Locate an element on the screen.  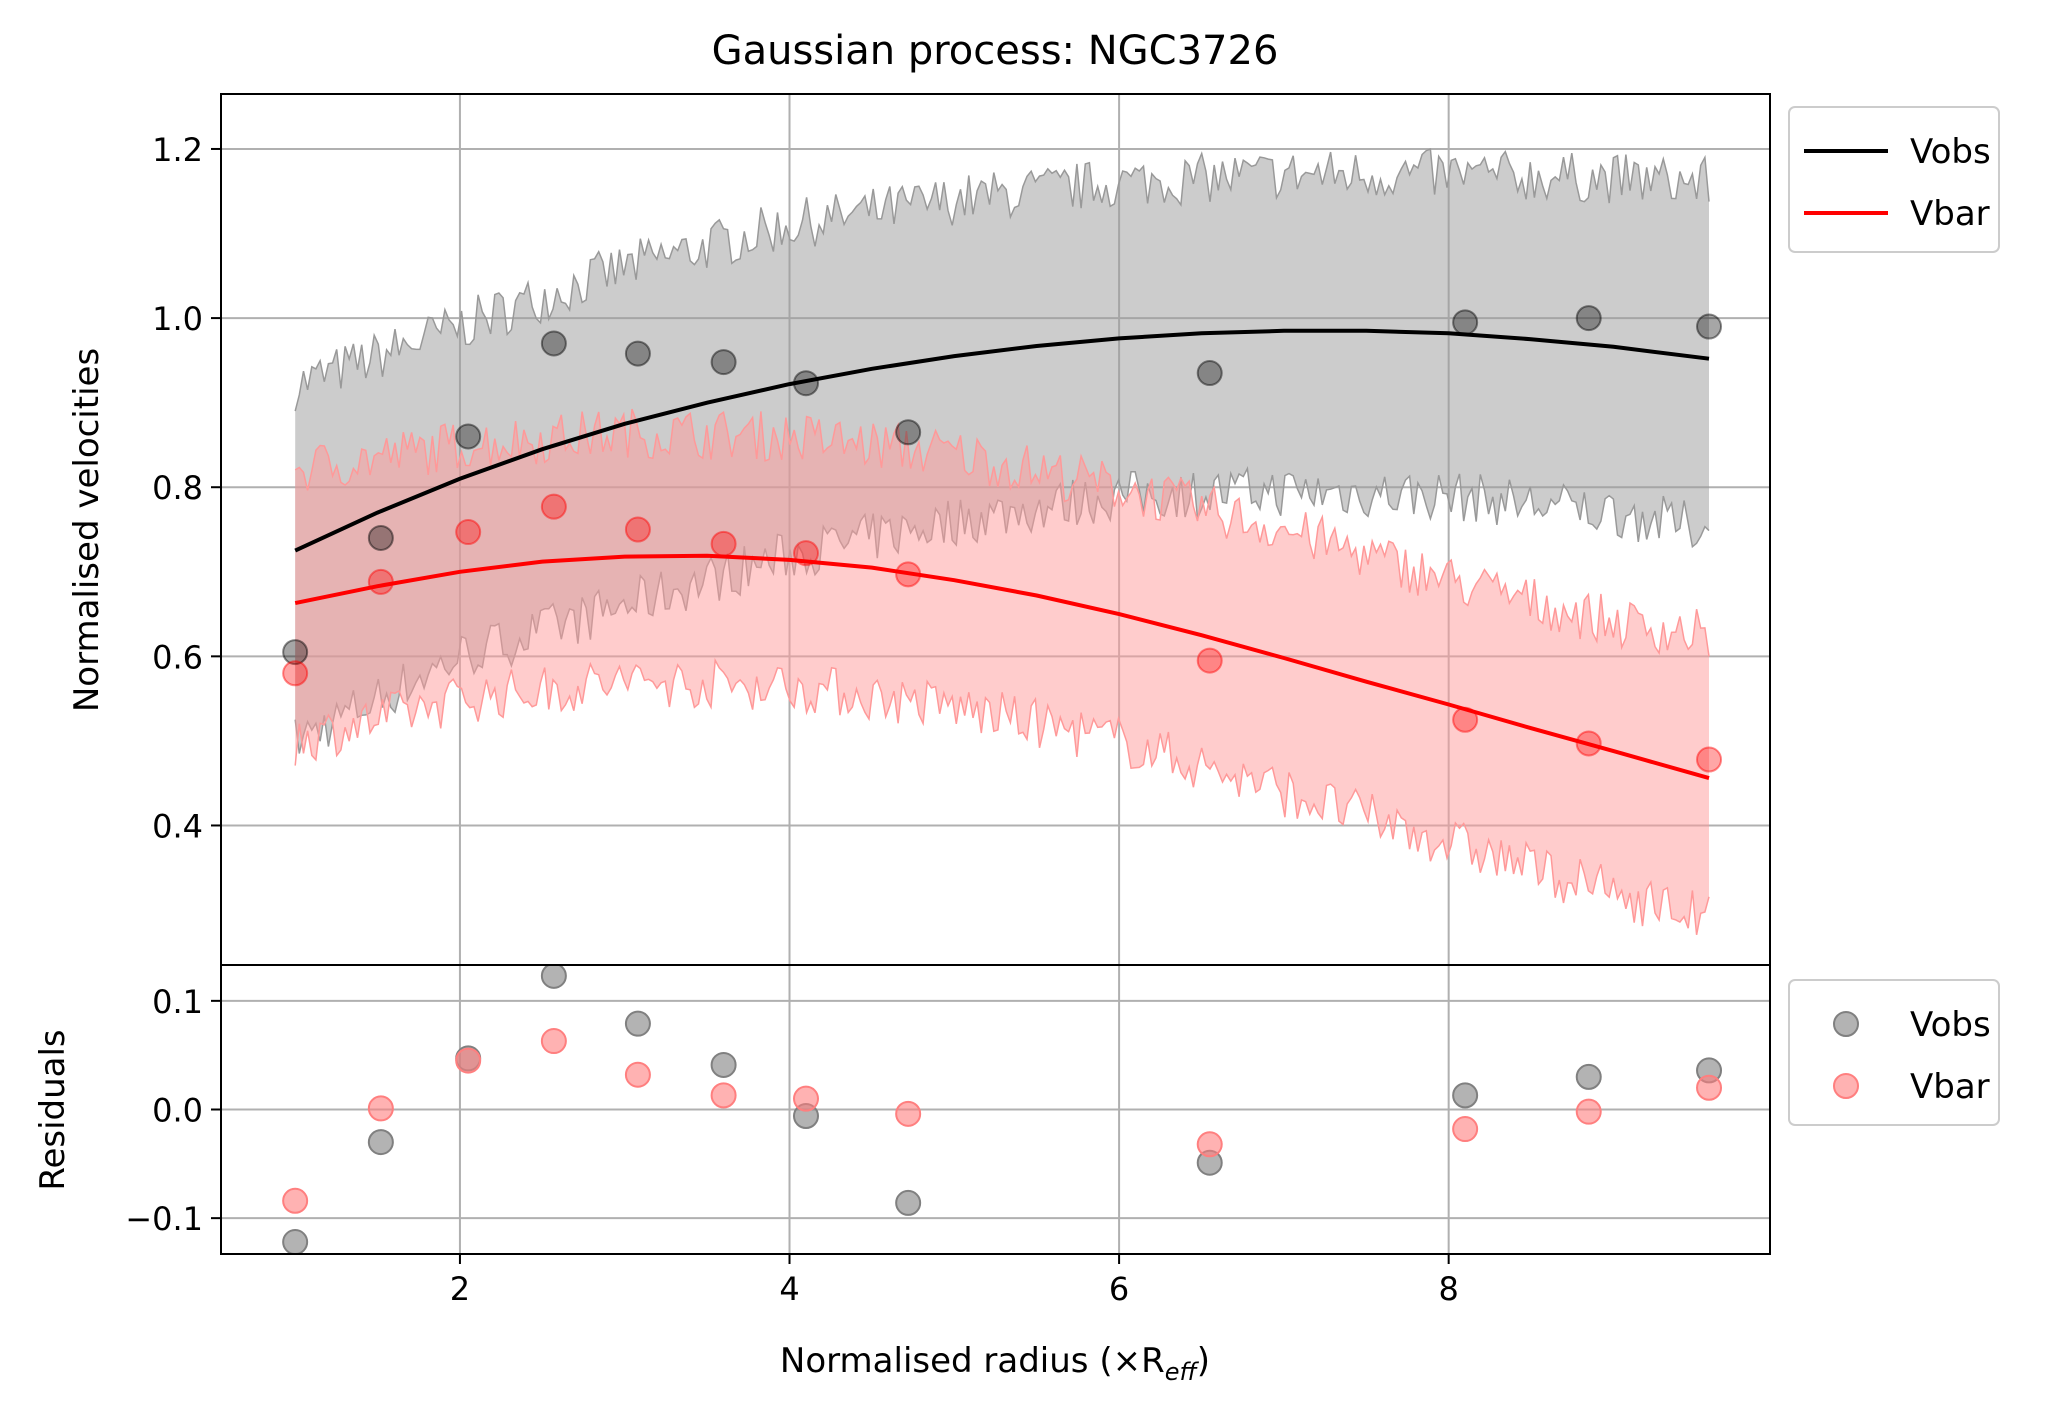
main-y-tick-label-0: 0.4 is located at coordinates (177, 826).